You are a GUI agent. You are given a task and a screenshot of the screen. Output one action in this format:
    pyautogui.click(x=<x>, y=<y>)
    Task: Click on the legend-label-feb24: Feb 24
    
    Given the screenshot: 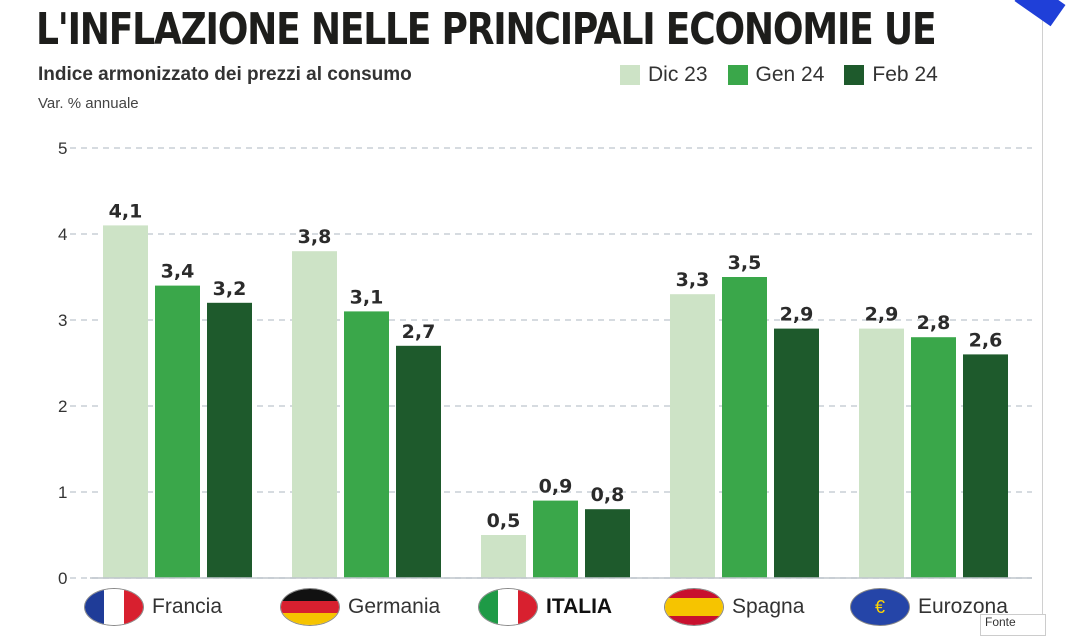 What is the action you would take?
    pyautogui.click(x=905, y=74)
    